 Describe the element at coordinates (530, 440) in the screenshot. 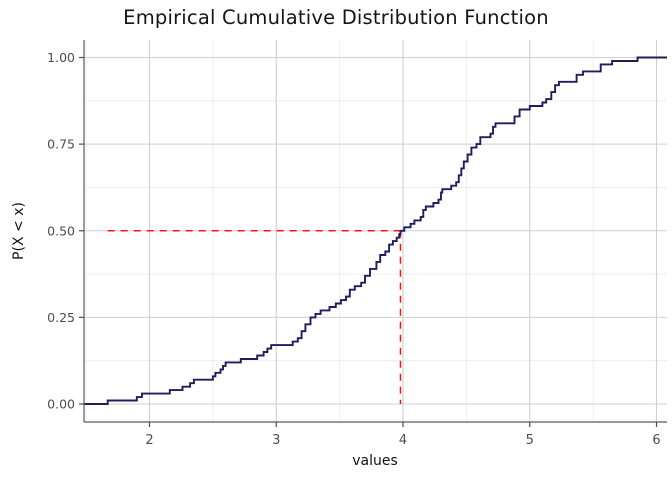

I see `x-tick-label: 5` at that location.